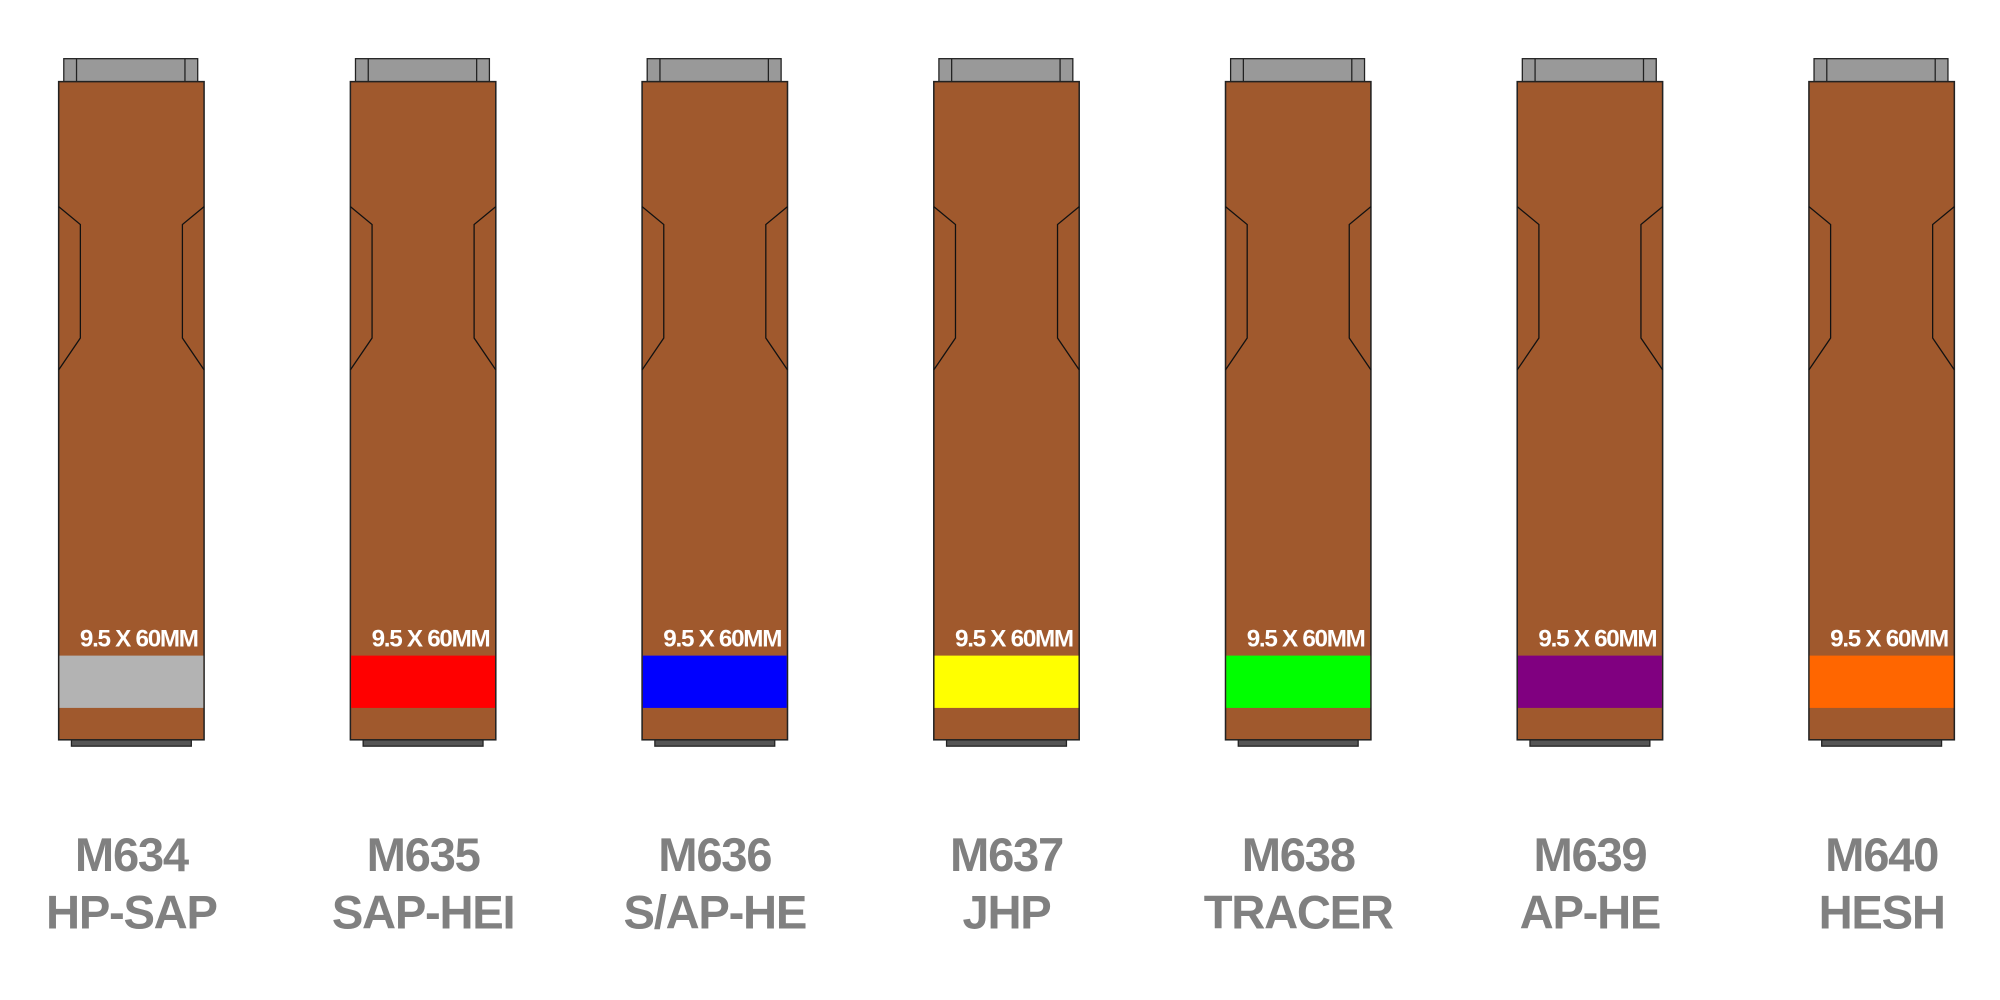 The image size is (2000, 1000). What do you see at coordinates (1882, 913) in the screenshot?
I see `cartridge-type: HESH` at bounding box center [1882, 913].